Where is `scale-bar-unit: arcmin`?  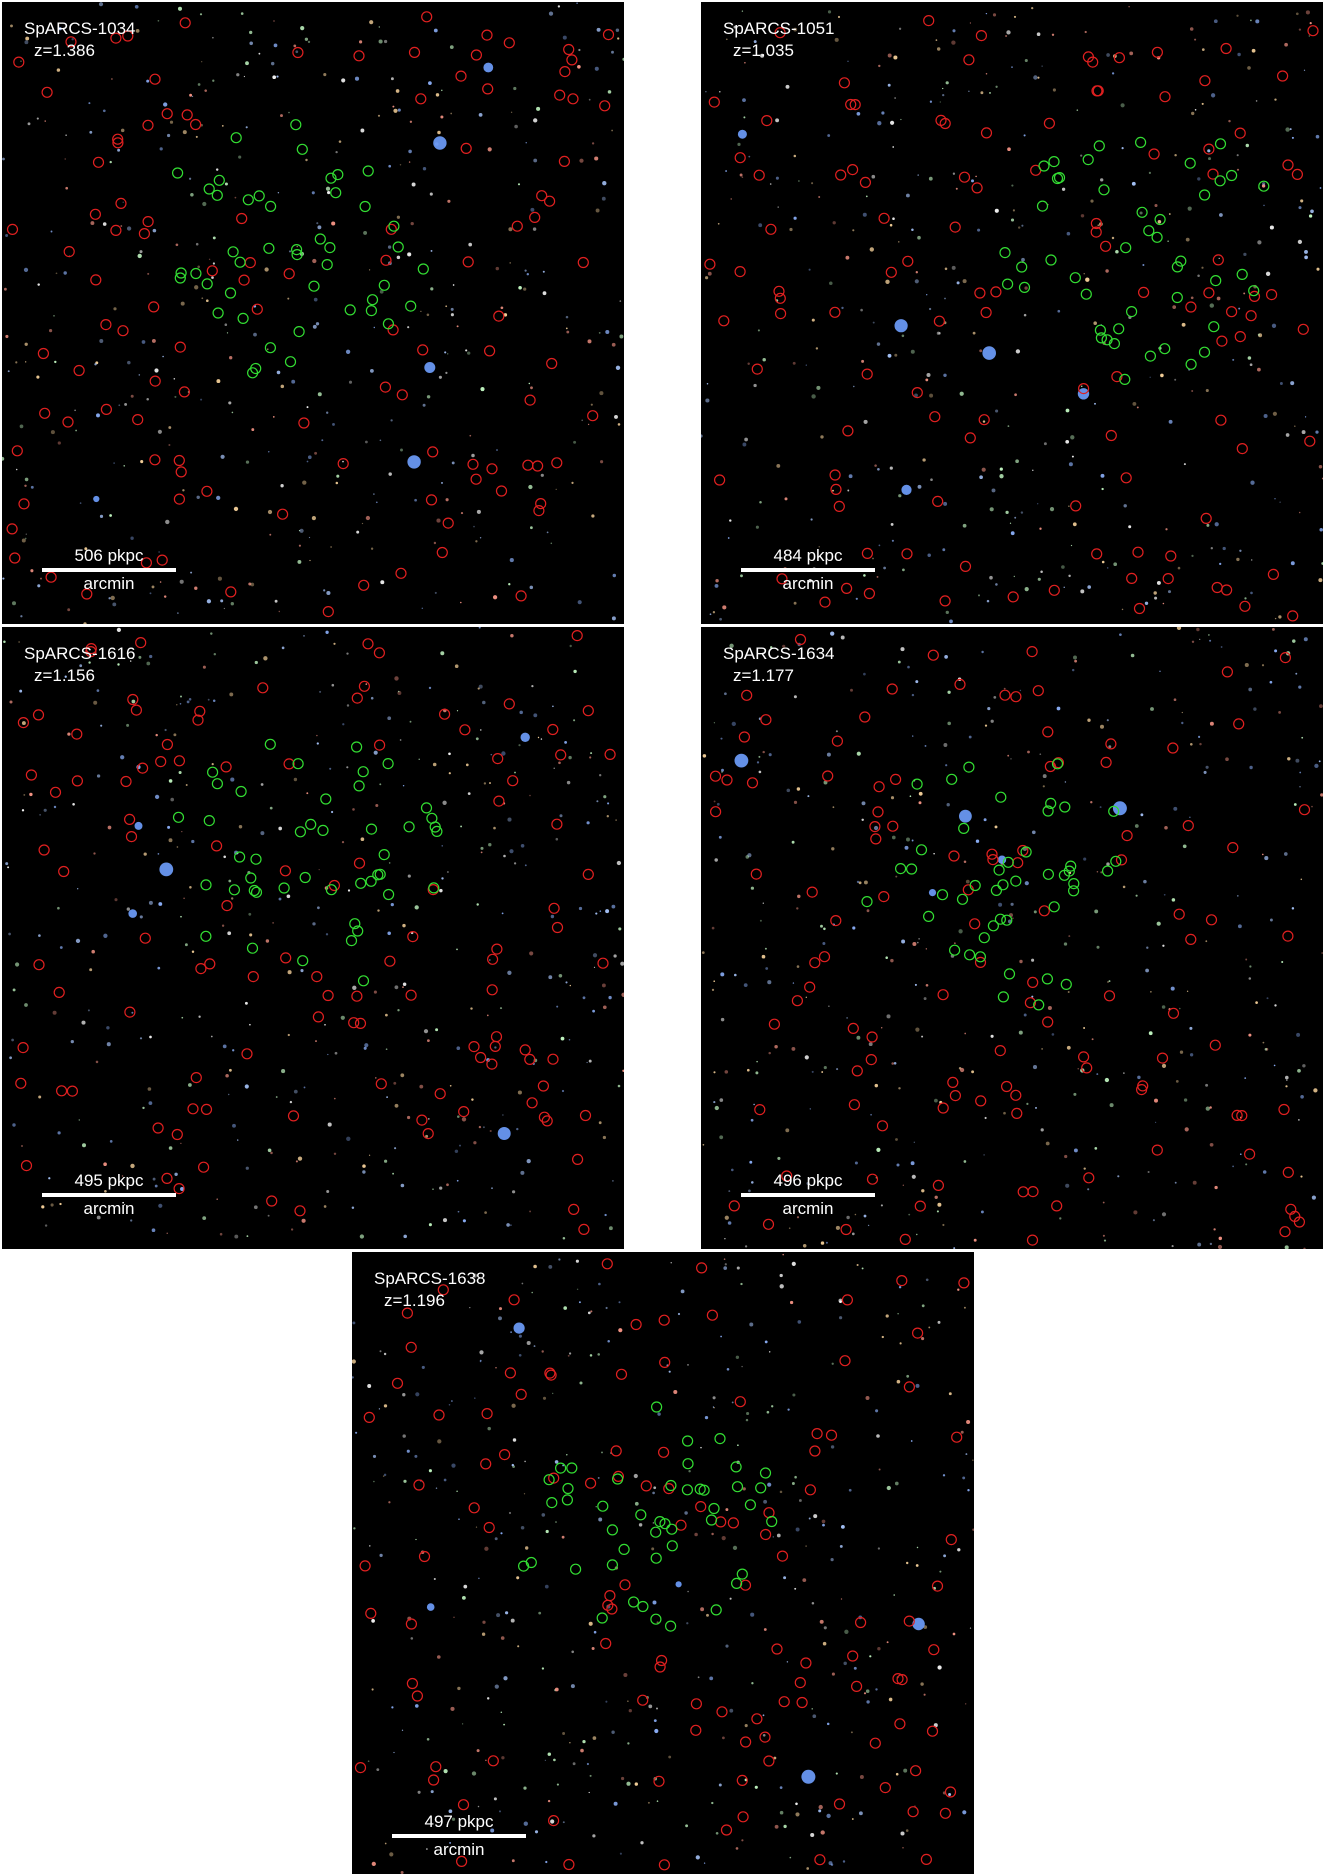
scale-bar-unit: arcmin is located at coordinates (109, 1208).